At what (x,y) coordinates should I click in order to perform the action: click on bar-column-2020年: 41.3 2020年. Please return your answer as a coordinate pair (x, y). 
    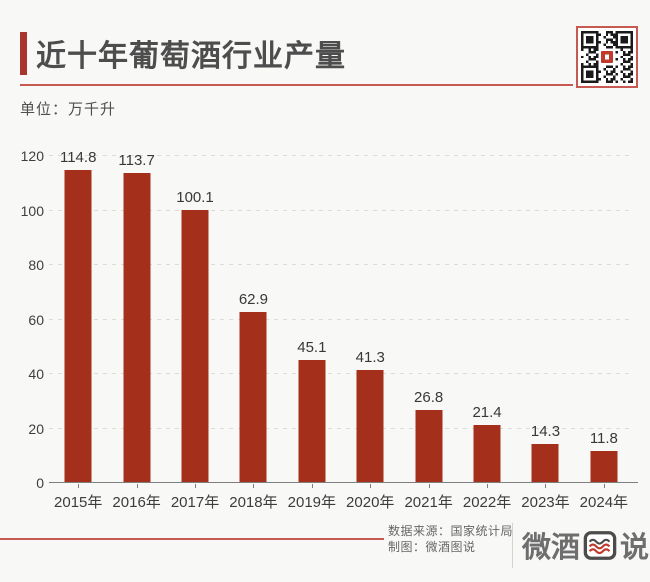
    Looking at the image, I should click on (370, 333).